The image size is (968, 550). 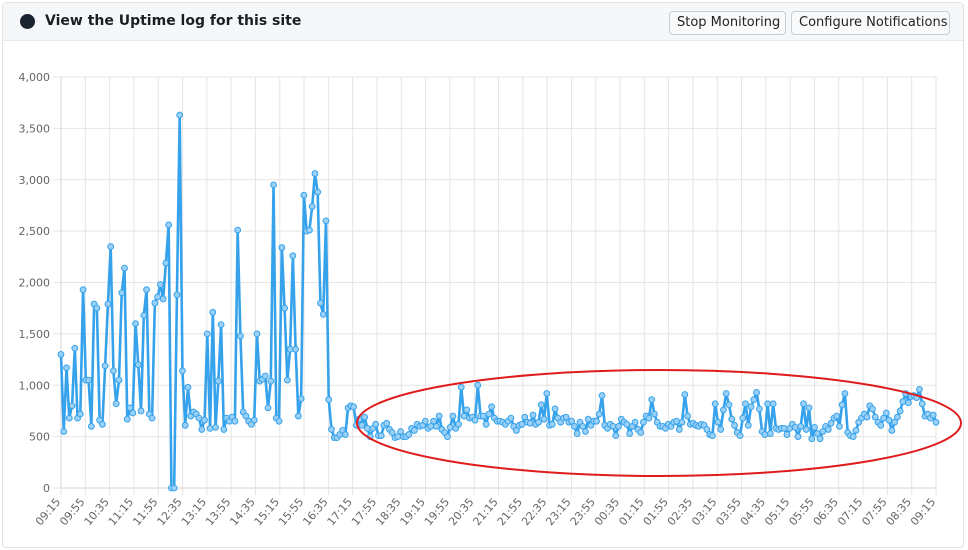 What do you see at coordinates (485, 512) in the screenshot?
I see `x-tick-label: 21:15` at bounding box center [485, 512].